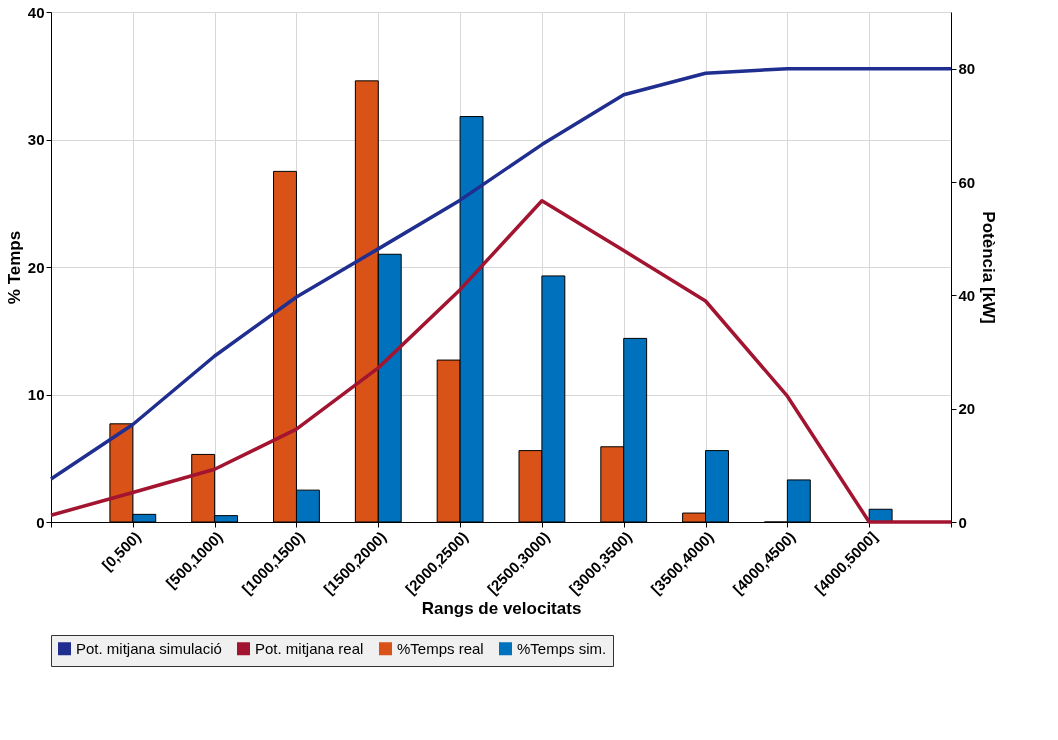 The width and height of the screenshot is (1058, 740). Describe the element at coordinates (36, 394) in the screenshot. I see `y-tick-label: 10` at that location.